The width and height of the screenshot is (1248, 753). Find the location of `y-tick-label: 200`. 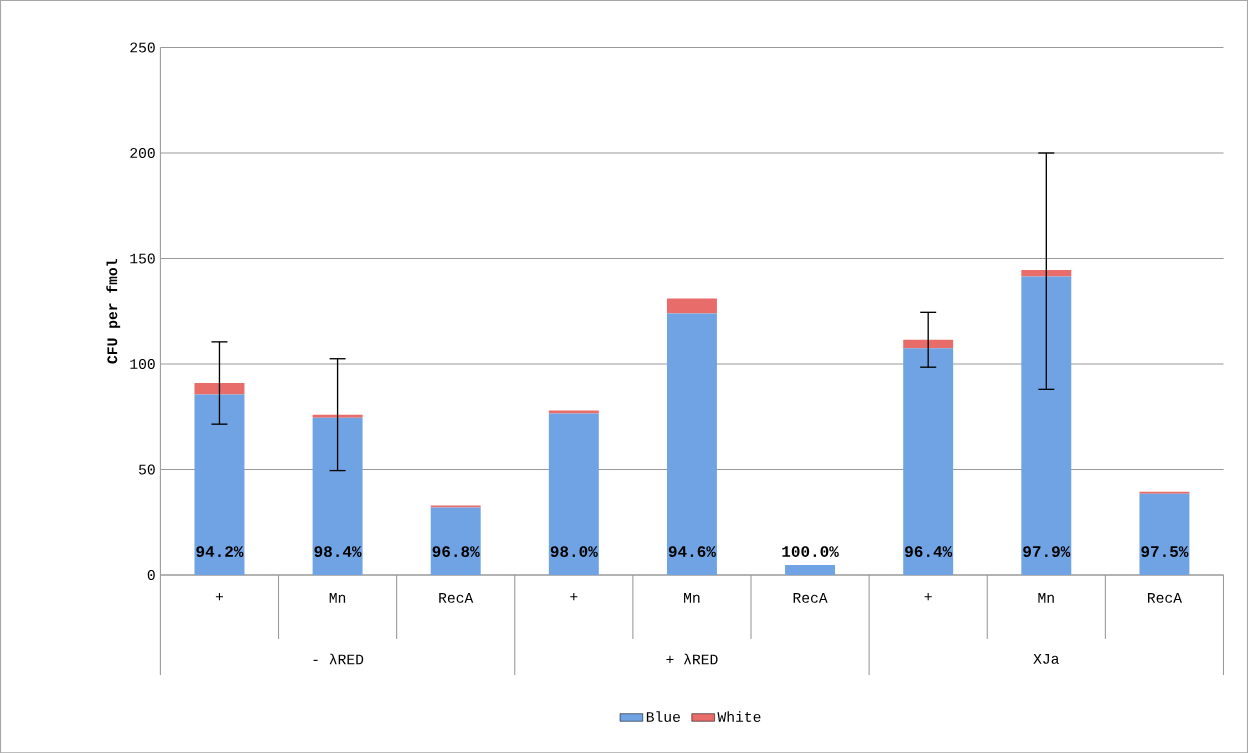

y-tick-label: 200 is located at coordinates (142, 152).